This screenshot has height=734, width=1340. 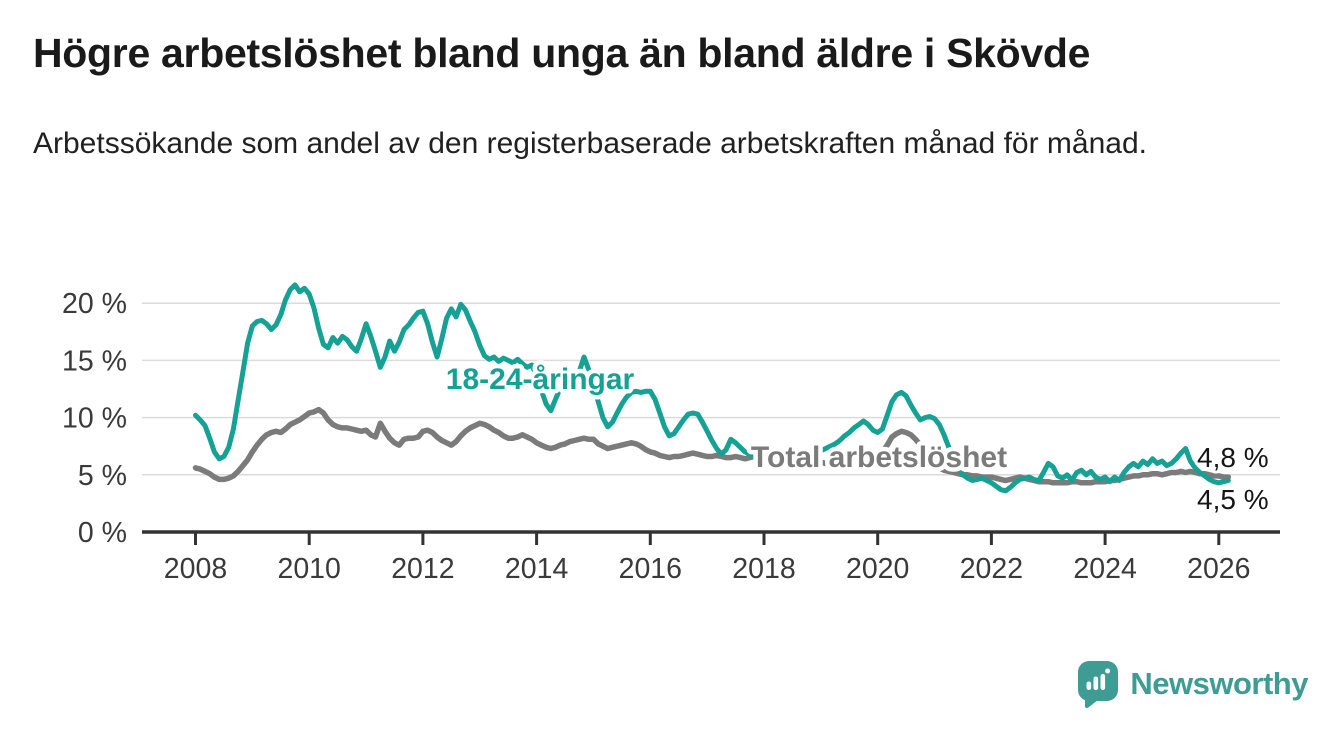 I want to click on y-tick-label-20: 20 %, so click(x=94, y=304).